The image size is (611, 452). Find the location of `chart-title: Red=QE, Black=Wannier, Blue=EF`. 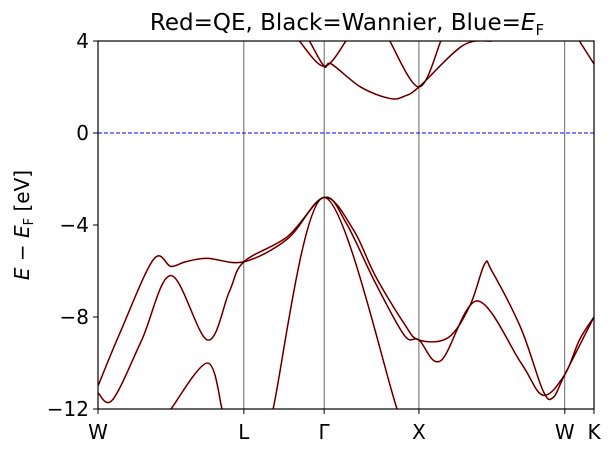

chart-title: Red=QE, Black=Wannier, Blue=EF is located at coordinates (347, 24).